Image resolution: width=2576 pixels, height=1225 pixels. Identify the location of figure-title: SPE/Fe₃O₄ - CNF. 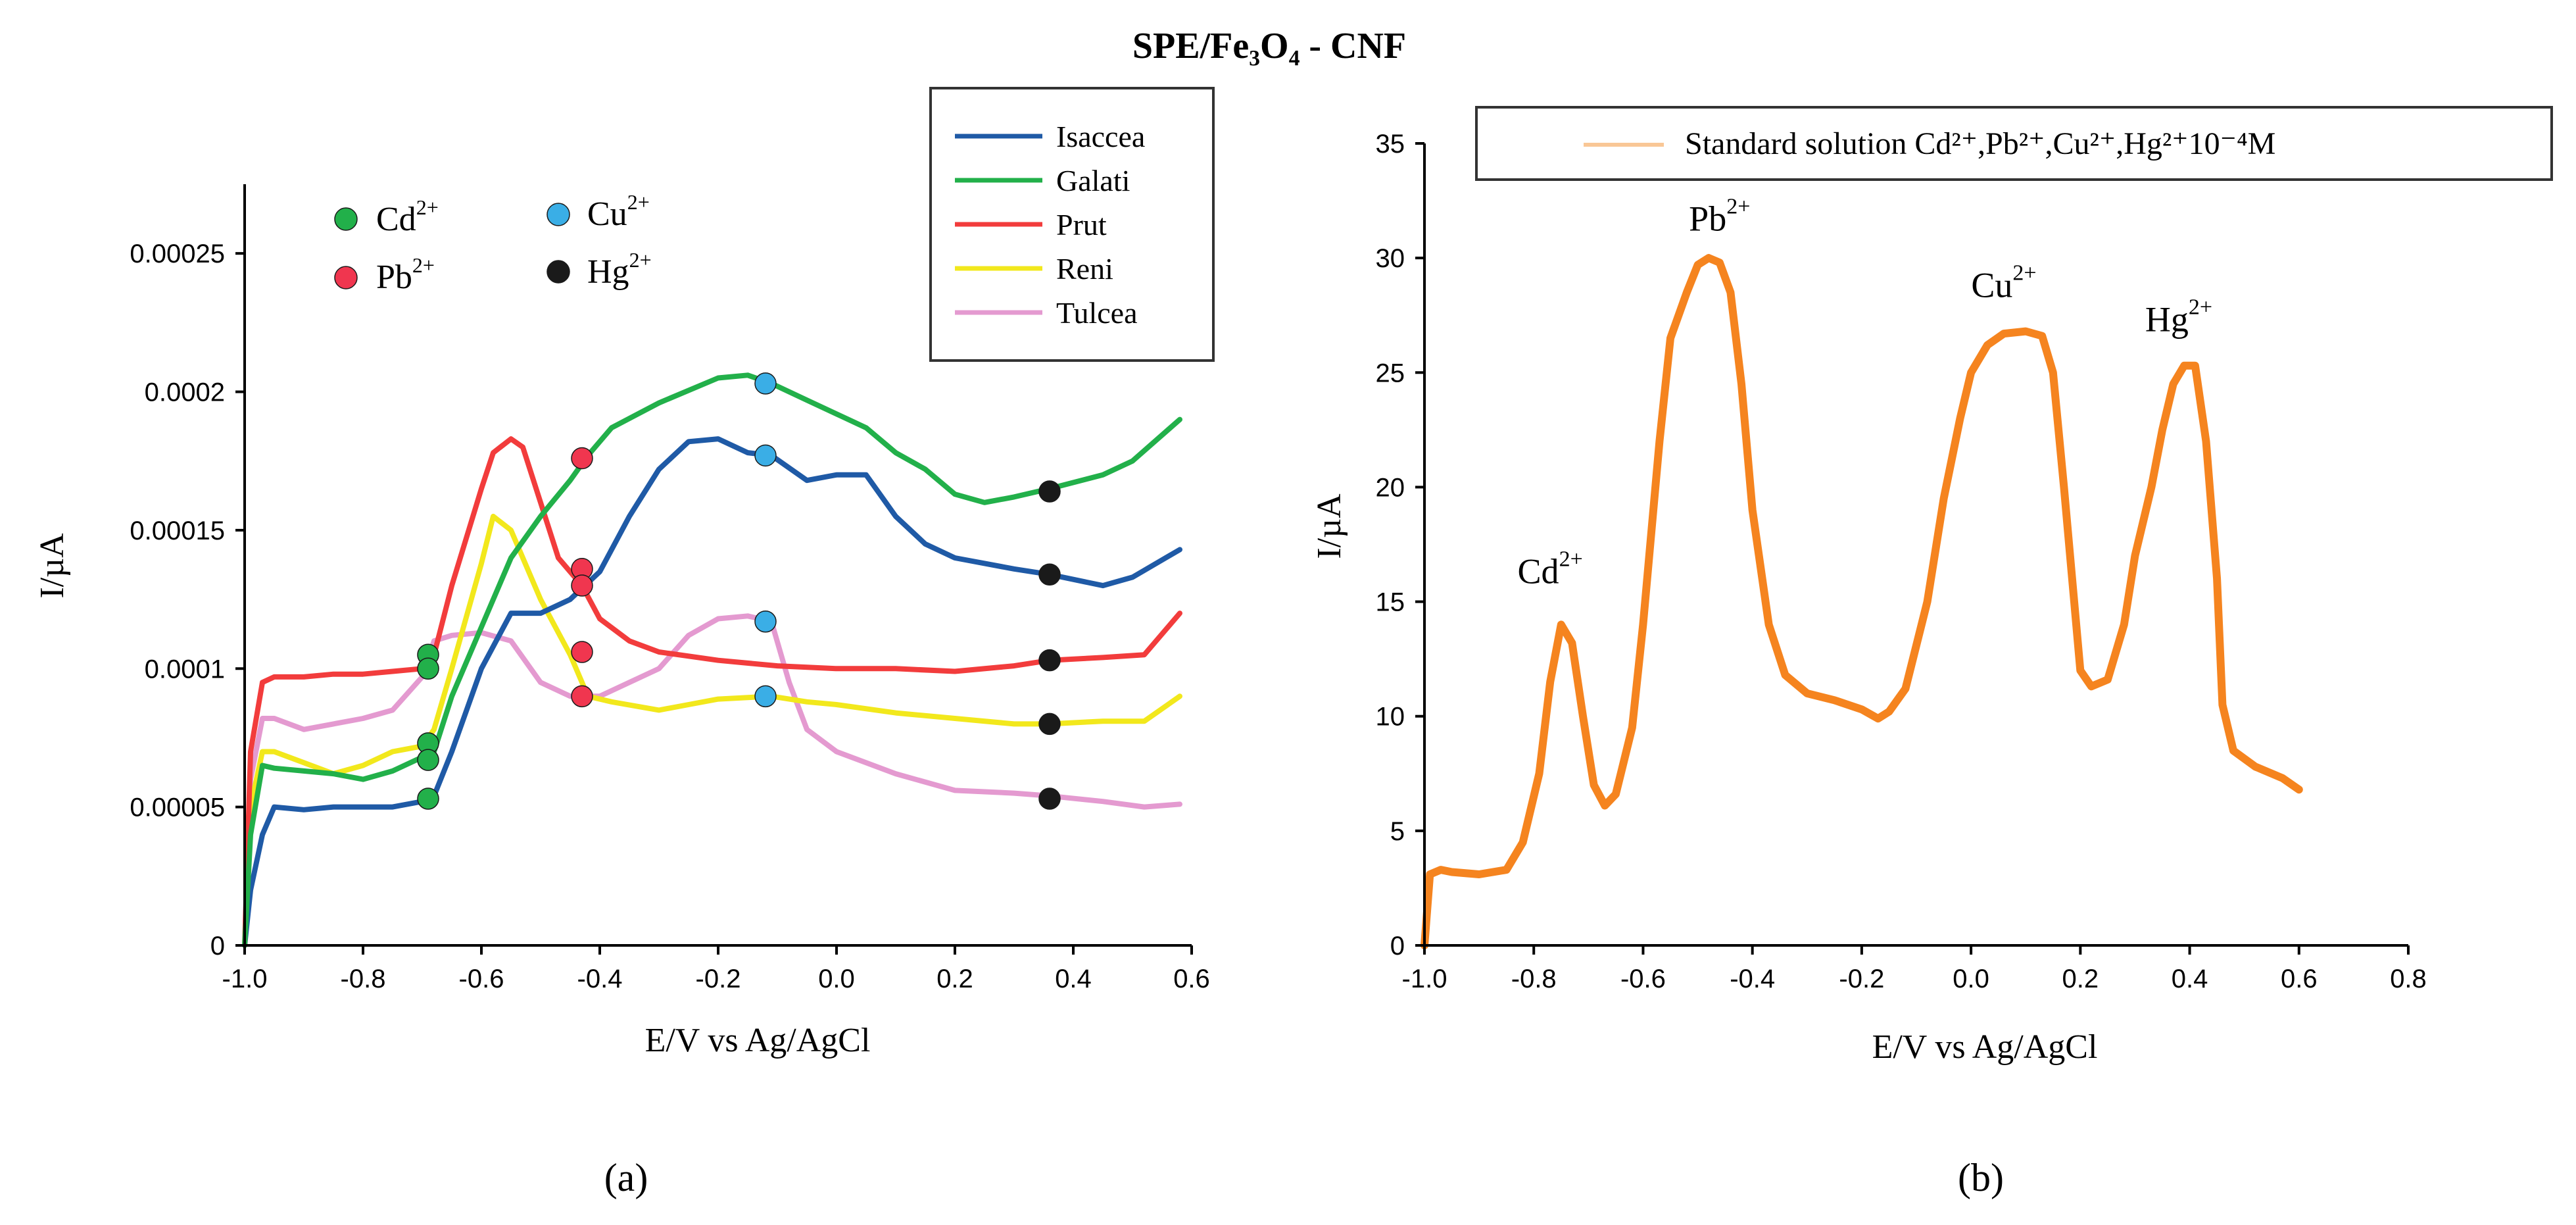
(1269, 46).